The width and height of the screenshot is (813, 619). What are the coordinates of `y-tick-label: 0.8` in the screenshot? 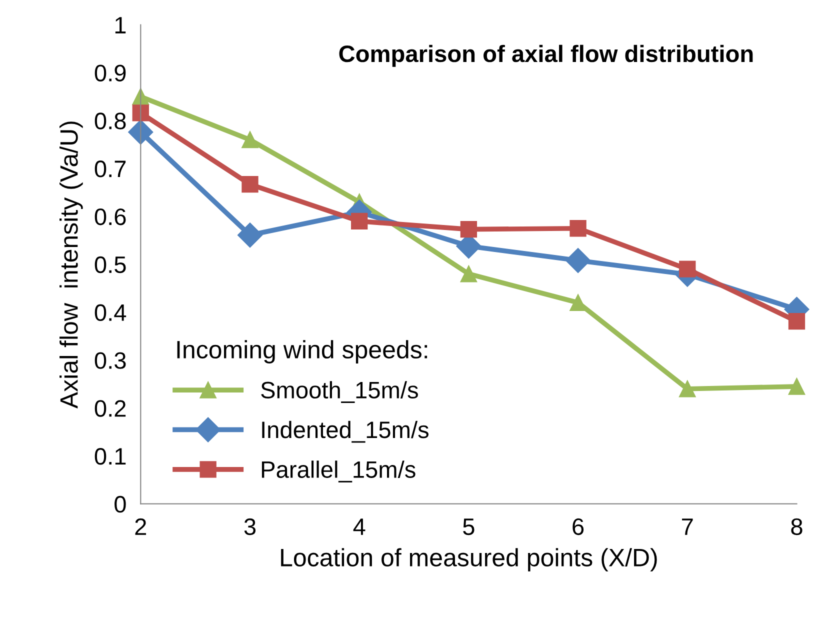 It's located at (110, 121).